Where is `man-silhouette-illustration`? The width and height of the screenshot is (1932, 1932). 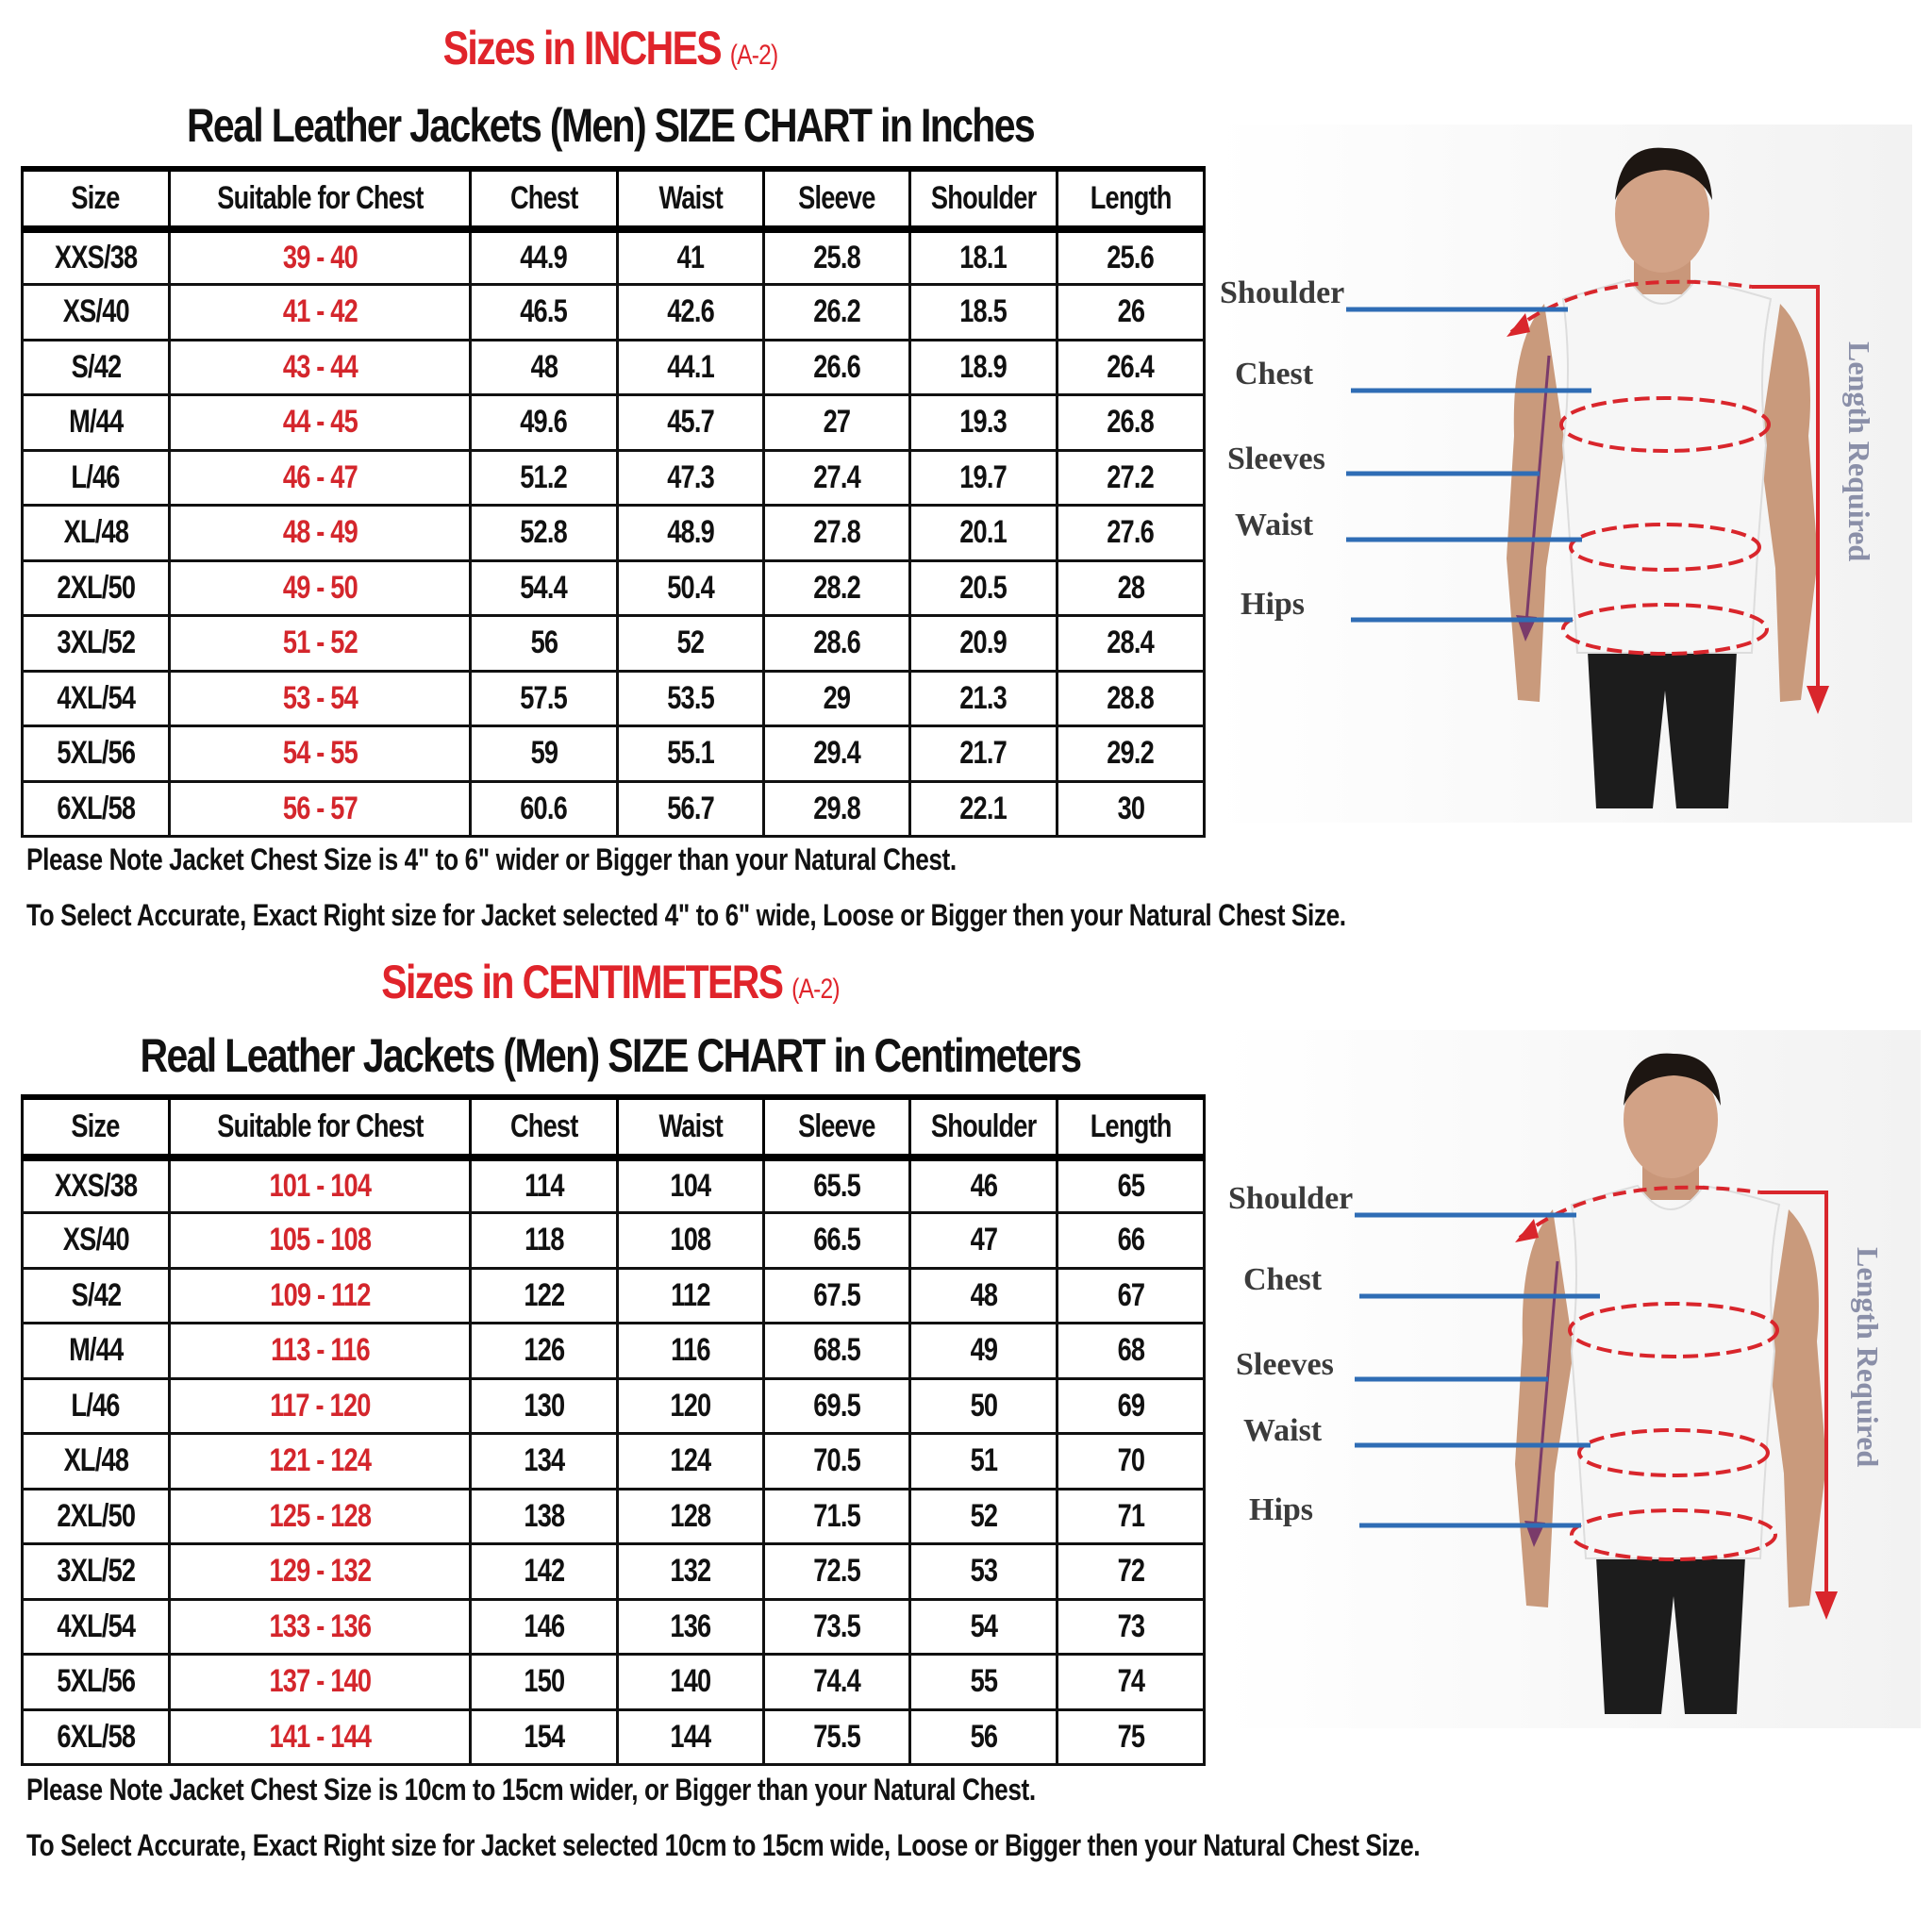 man-silhouette-illustration is located at coordinates (1572, 1379).